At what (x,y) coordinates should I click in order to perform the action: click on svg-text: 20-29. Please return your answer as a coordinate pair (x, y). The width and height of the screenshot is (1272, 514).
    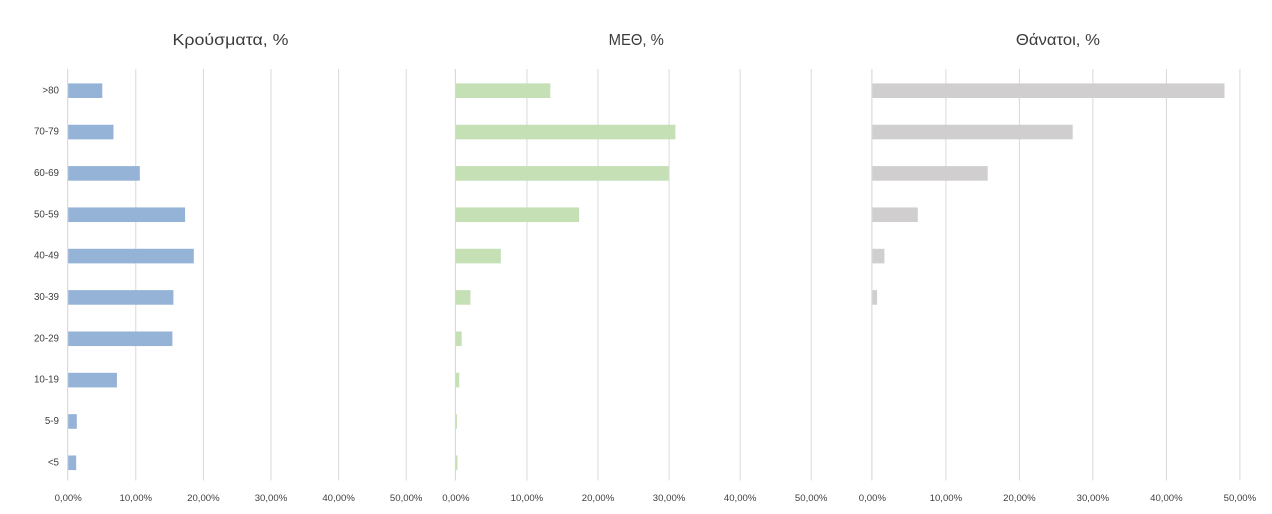
    Looking at the image, I should click on (46, 338).